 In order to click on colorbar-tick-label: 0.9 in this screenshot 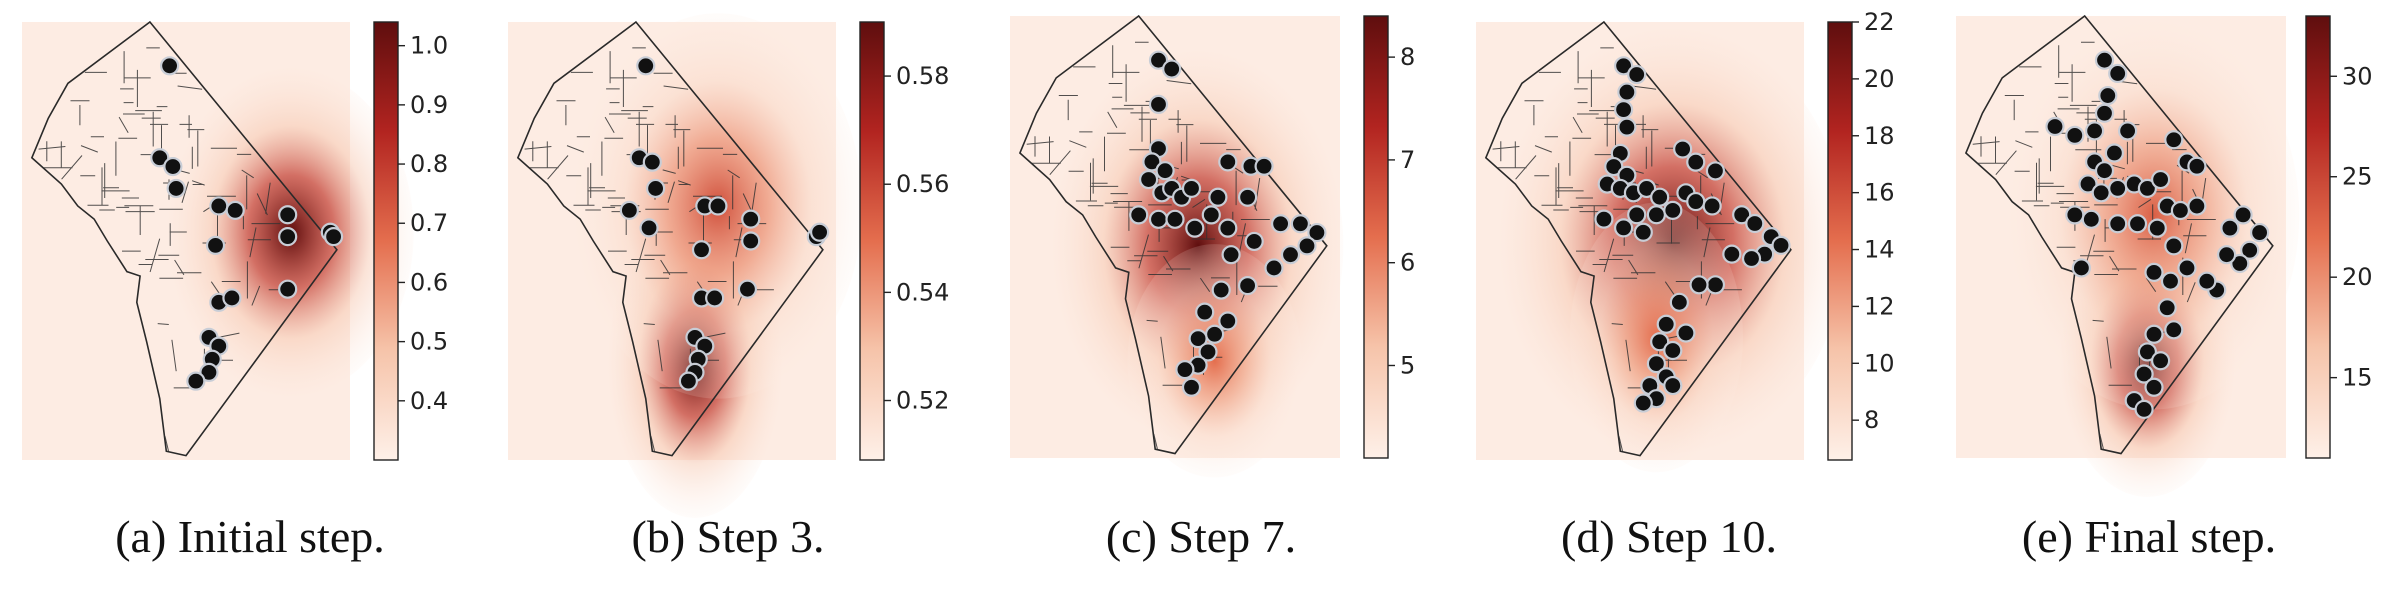, I will do `click(429, 105)`.